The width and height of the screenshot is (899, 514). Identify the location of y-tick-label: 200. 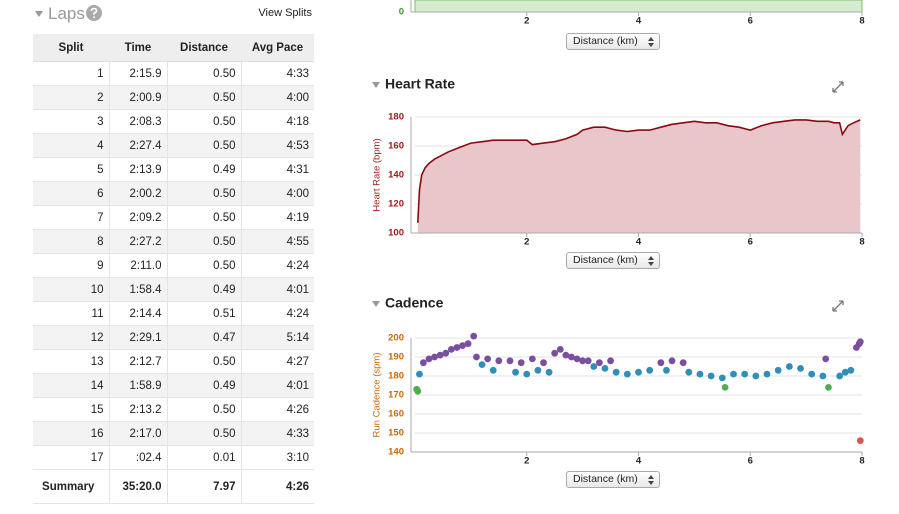
(396, 338).